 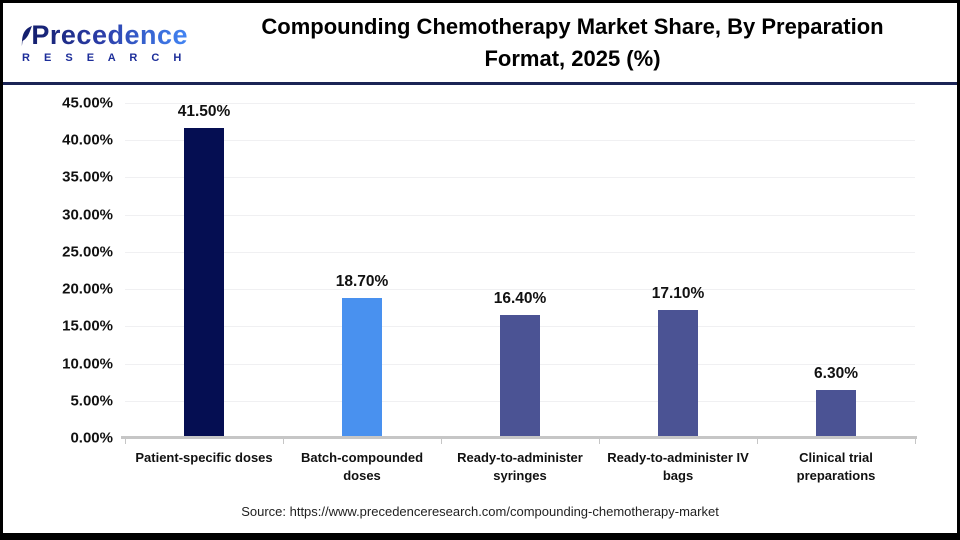 I want to click on category-label: Ready-to-administer syringes, so click(x=520, y=467).